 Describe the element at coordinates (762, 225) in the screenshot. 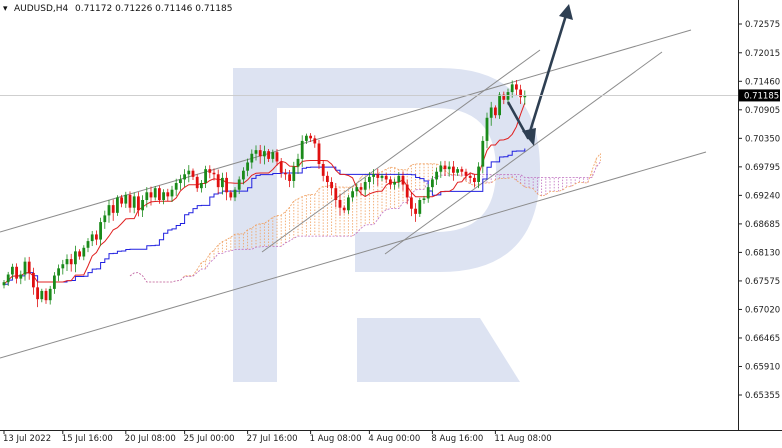

I see `y-tick-label-7: 0.68685` at that location.